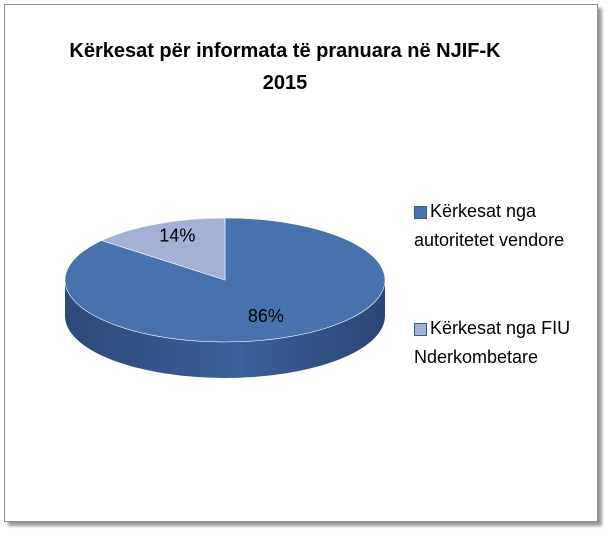  What do you see at coordinates (489, 225) in the screenshot?
I see `legend-entry: Kërkesat nga autoritetet vendore` at bounding box center [489, 225].